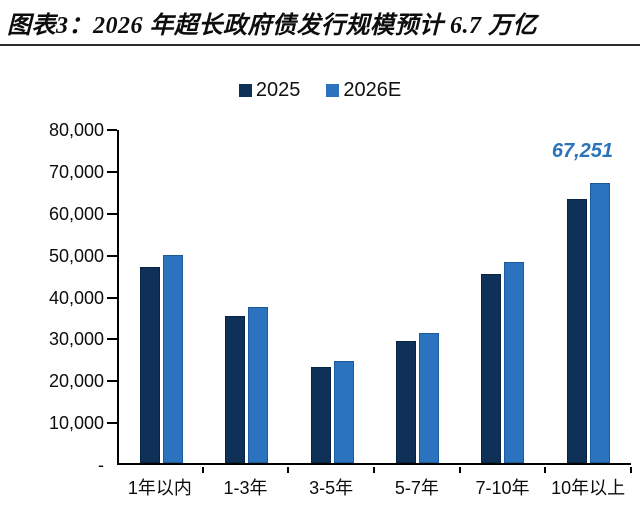  Describe the element at coordinates (514, 362) in the screenshot. I see `bar-2026e-7-10年` at that location.